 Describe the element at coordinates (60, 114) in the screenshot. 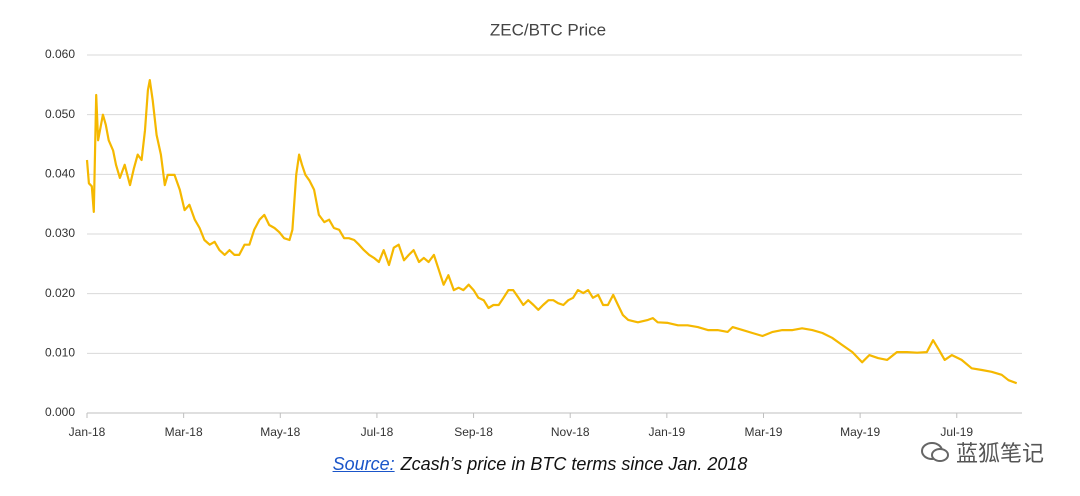

I see `y-tick-label: 0.050` at that location.